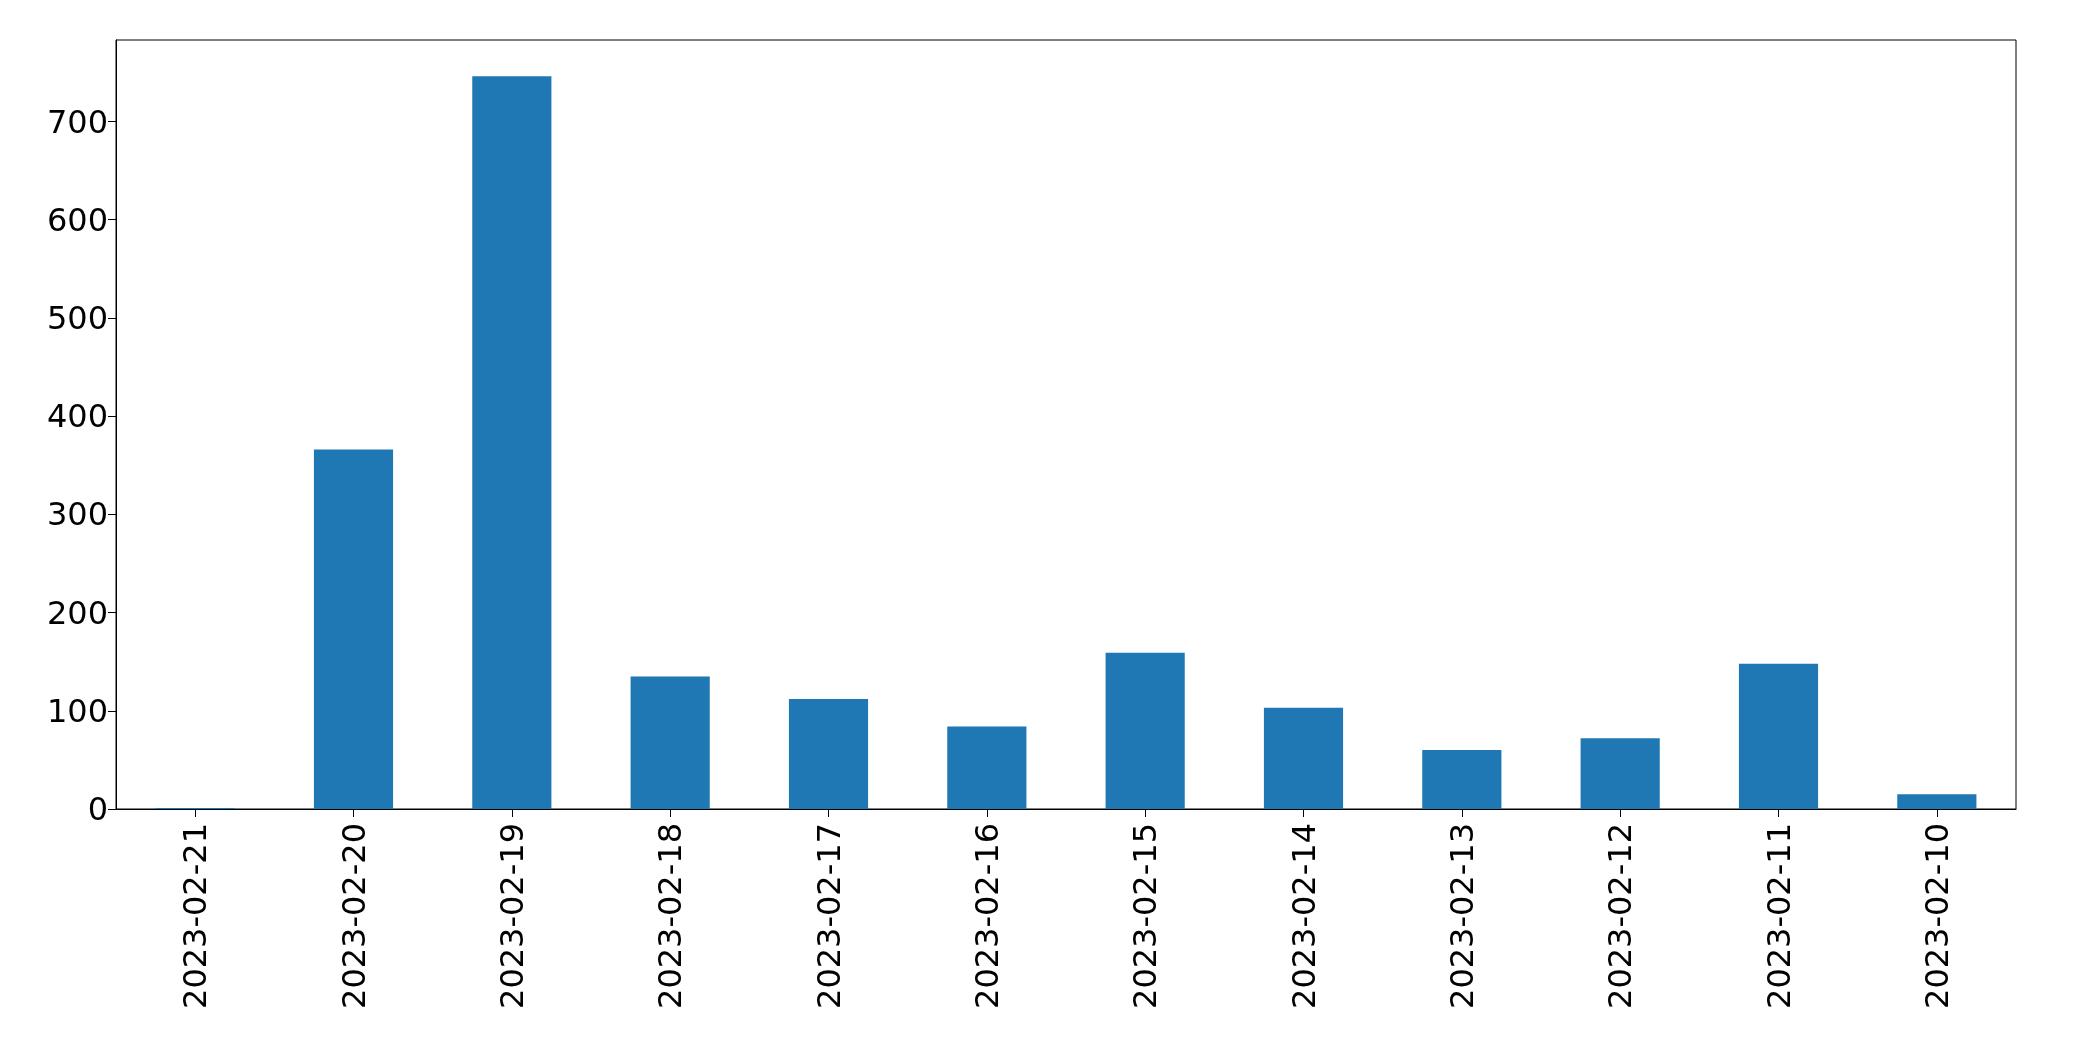 This screenshot has width=2093, height=1061. I want to click on x-tick-label: 2023-02-11, so click(1778, 916).